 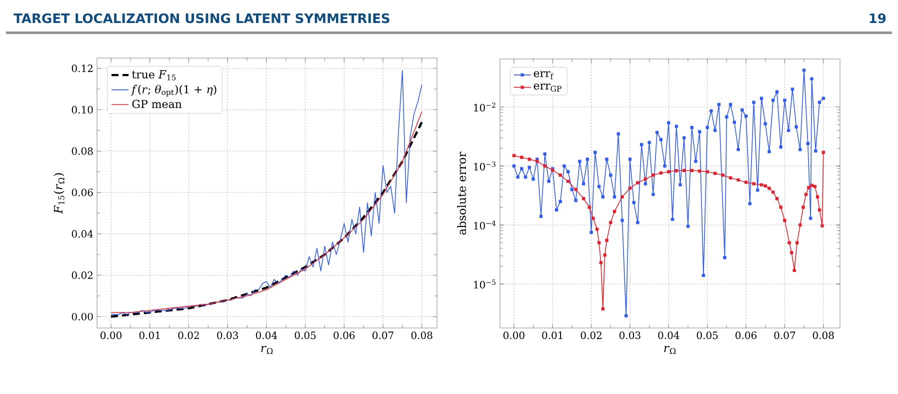 I want to click on y-axis-title: absolute error, so click(x=461, y=193).